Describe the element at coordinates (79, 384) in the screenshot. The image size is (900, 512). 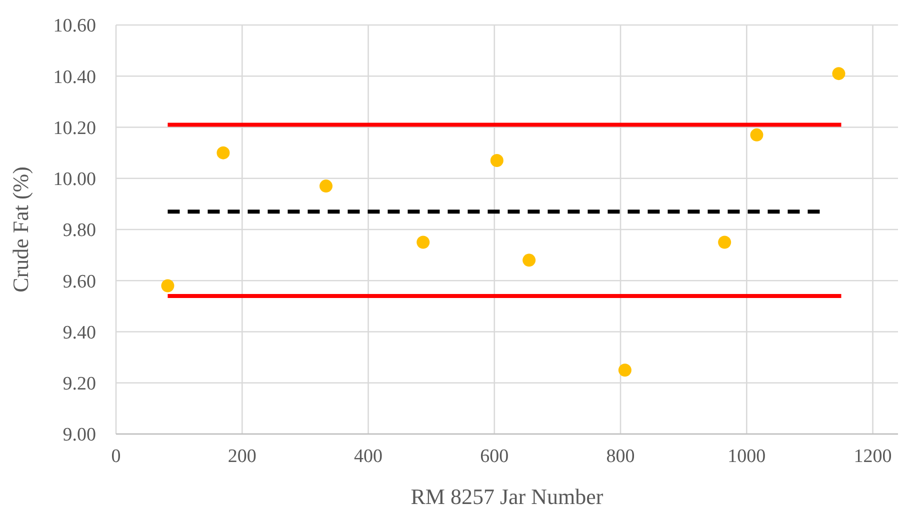
I see `y-tick-label: 9.20` at that location.